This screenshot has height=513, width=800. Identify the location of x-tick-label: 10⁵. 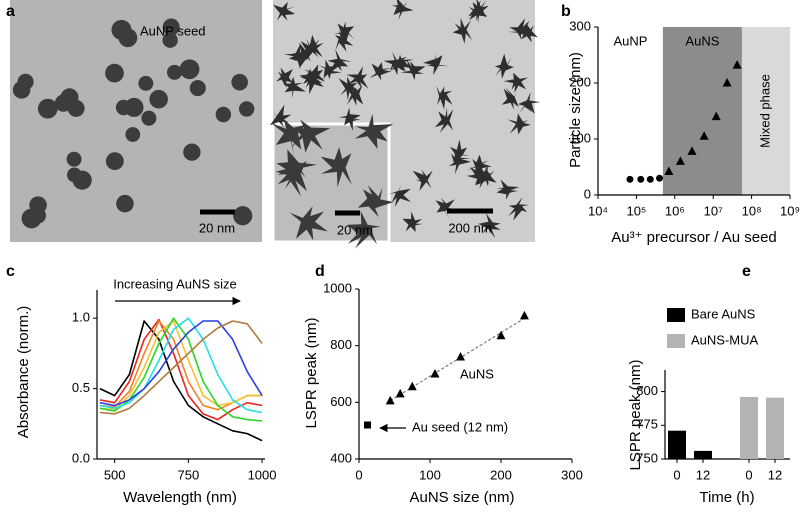
(636, 210).